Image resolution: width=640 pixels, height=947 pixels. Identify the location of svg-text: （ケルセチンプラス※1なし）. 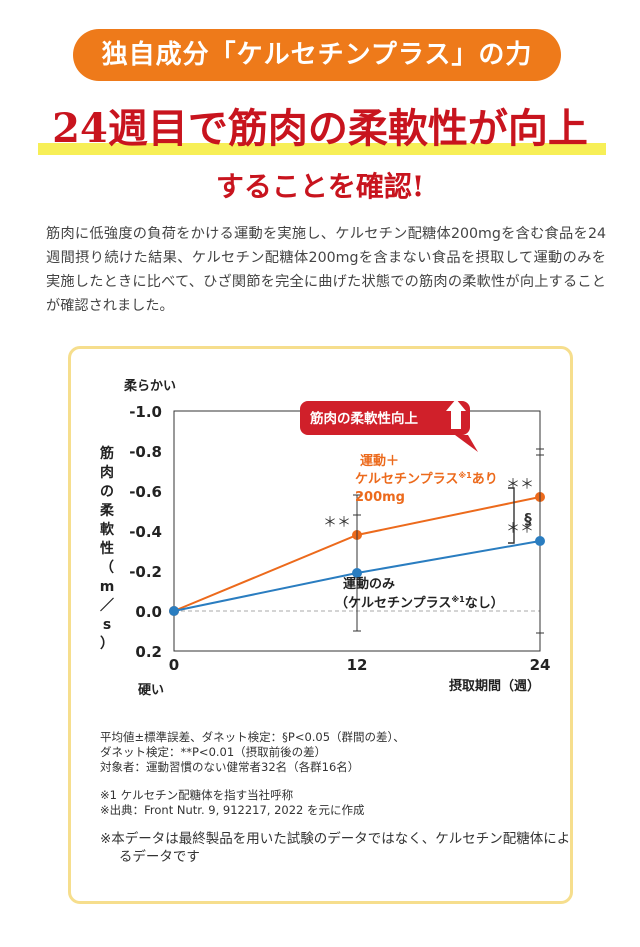
(419, 602).